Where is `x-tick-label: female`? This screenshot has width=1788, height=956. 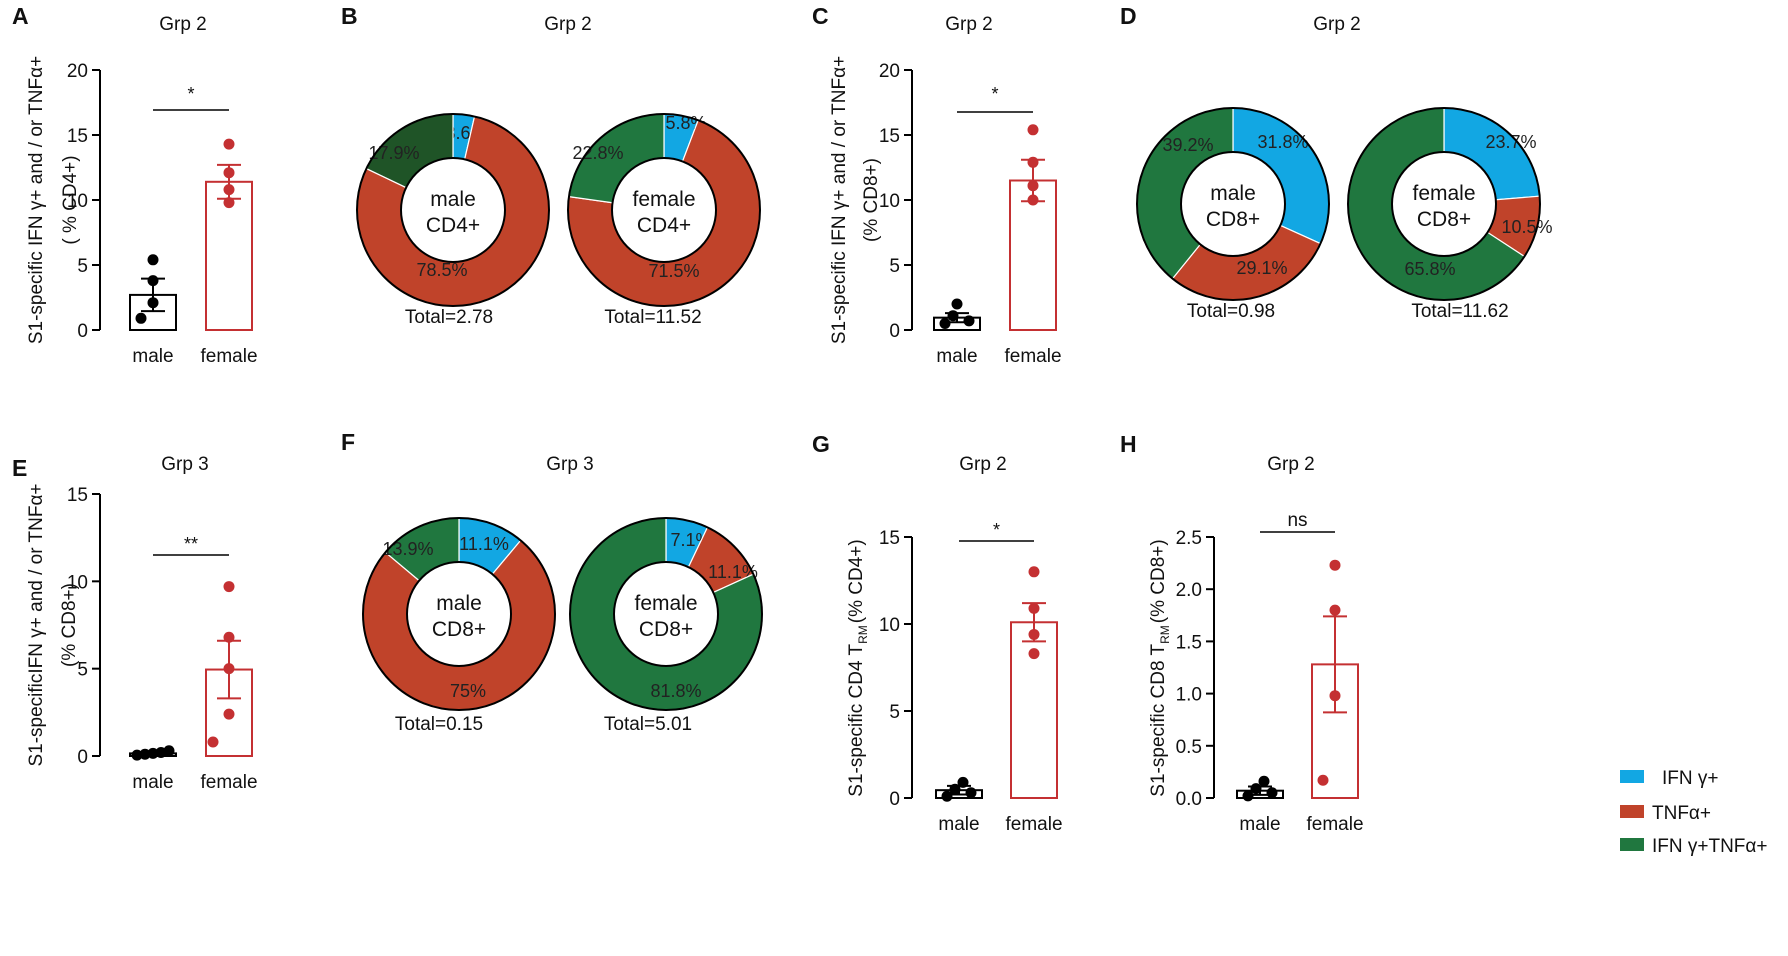 x-tick-label: female is located at coordinates (1334, 824).